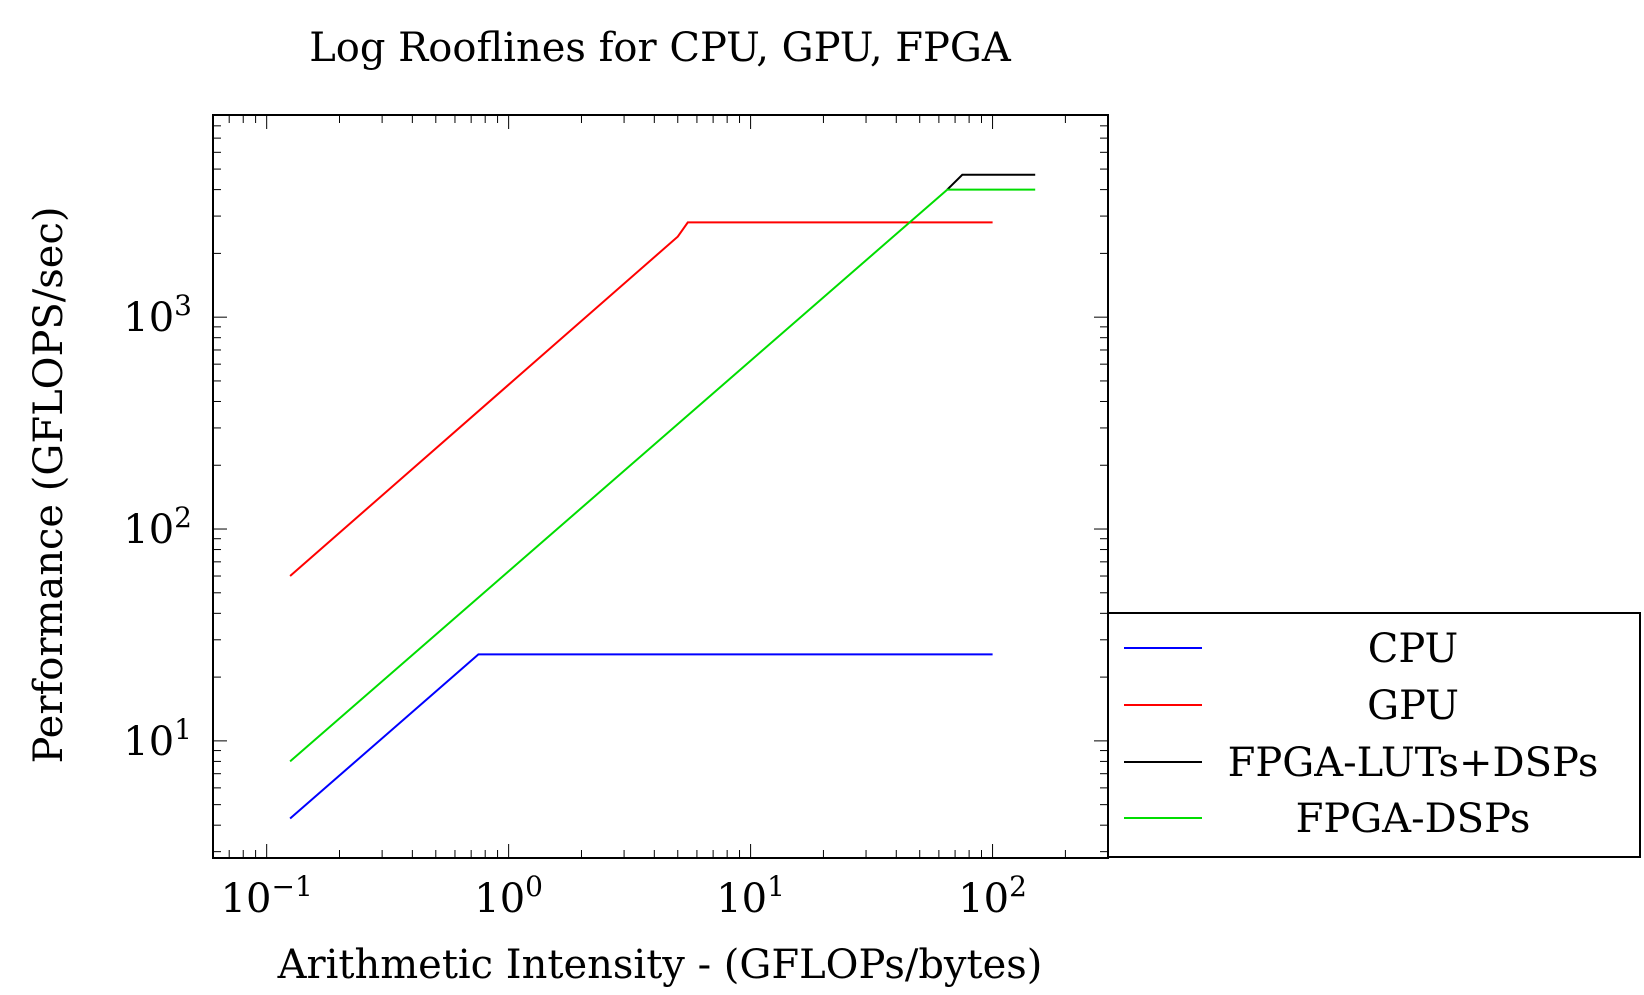 This screenshot has width=1644, height=995. Describe the element at coordinates (660, 48) in the screenshot. I see `chart-title: Log Rooflines for CPU, GPU, FPGA` at that location.